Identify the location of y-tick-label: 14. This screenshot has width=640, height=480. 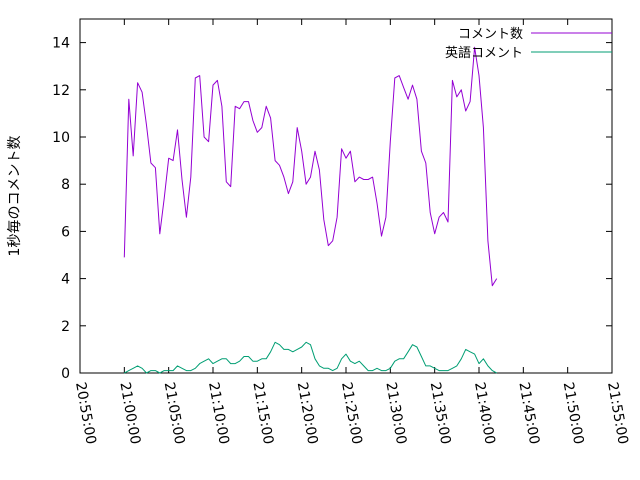
(61, 44).